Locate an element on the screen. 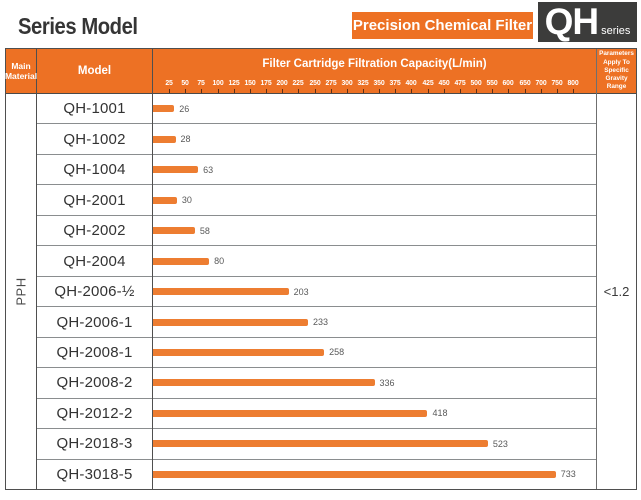 The height and width of the screenshot is (500, 641). model-cell: QH-1002 is located at coordinates (94, 139).